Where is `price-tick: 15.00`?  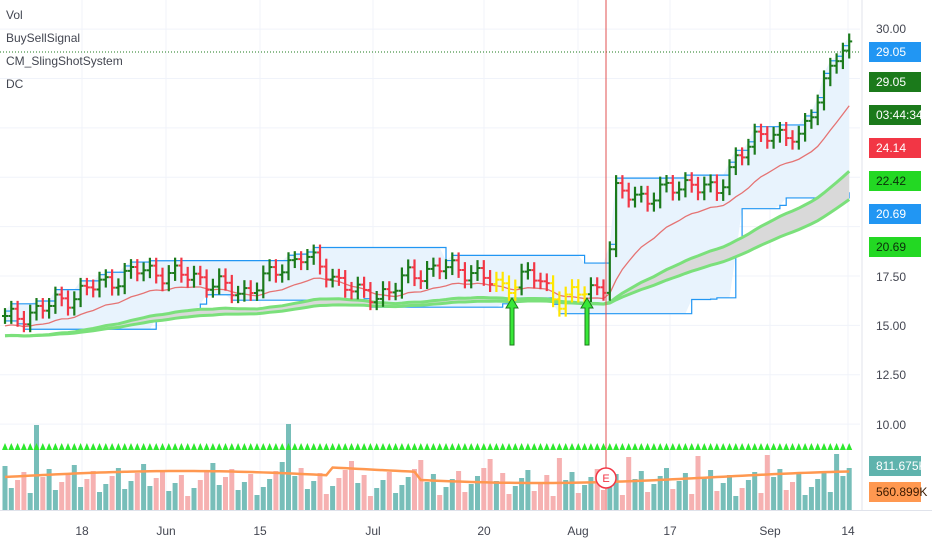 price-tick: 15.00 is located at coordinates (891, 326).